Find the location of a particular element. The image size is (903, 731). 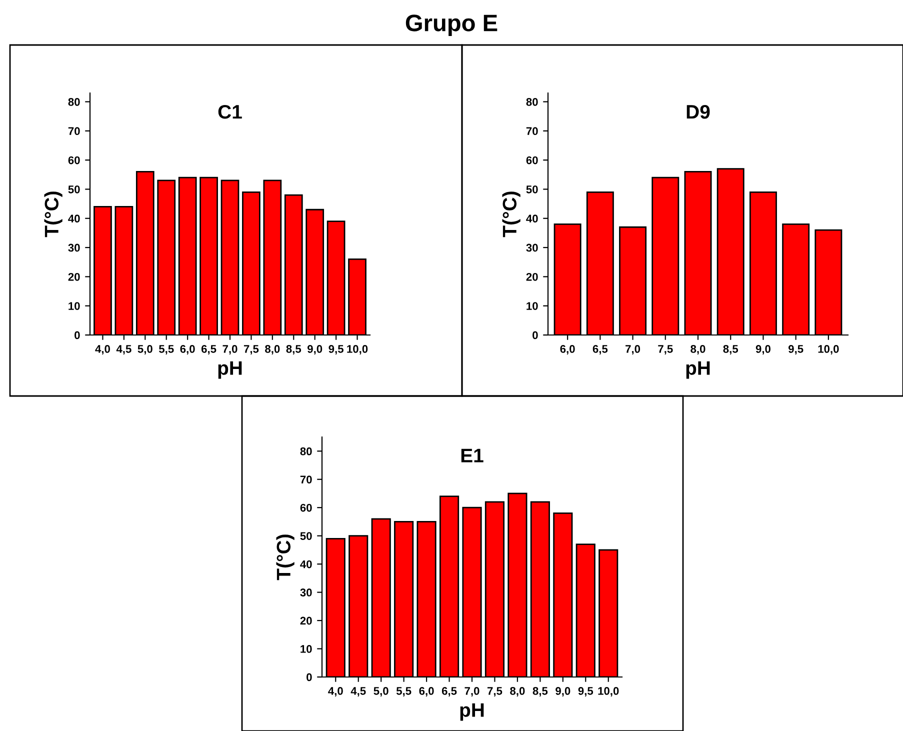

chart-title: D9 is located at coordinates (698, 111).